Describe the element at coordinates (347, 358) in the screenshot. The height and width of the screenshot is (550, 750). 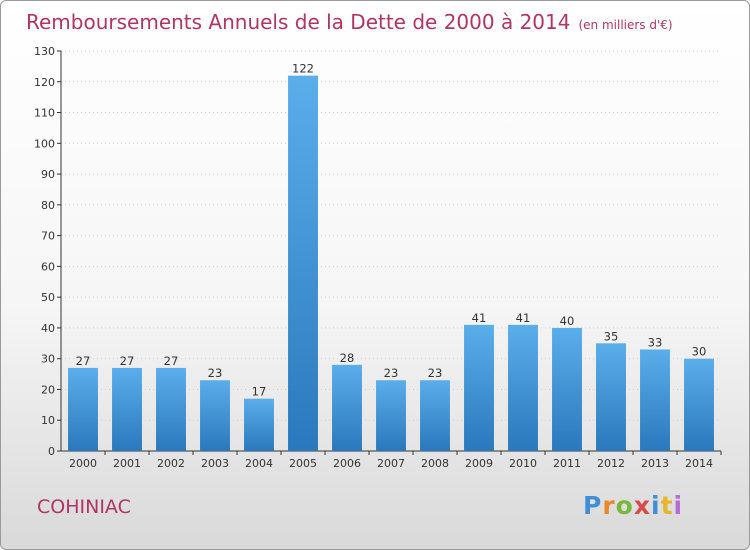
I see `data-label-2006: 28` at that location.